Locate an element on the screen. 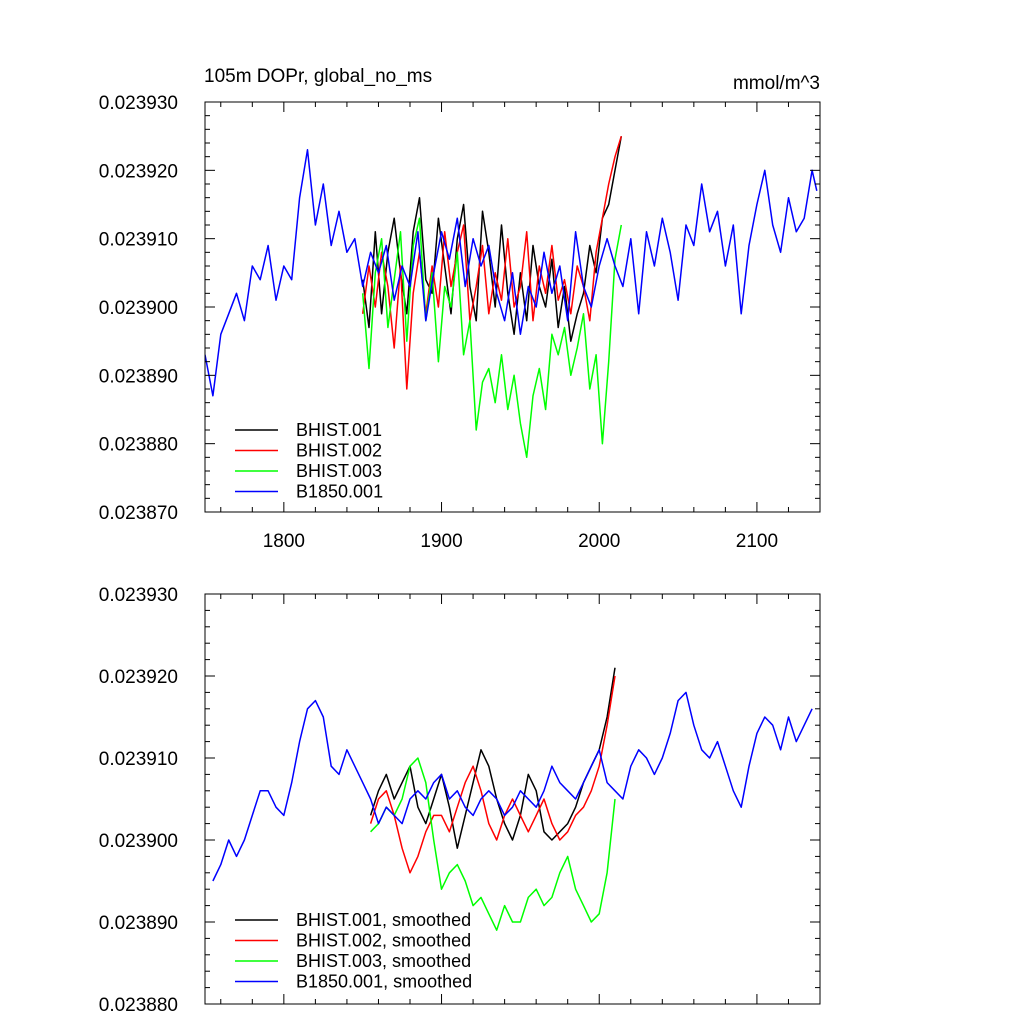 This screenshot has height=1024, width=1024. y-tick-label: 0.023870 is located at coordinates (138, 513).